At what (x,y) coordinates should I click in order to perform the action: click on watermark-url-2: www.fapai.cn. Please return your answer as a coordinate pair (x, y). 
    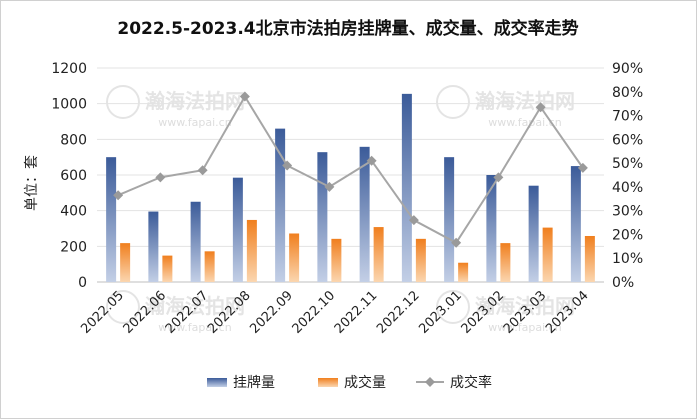
    Looking at the image, I should click on (194, 327).